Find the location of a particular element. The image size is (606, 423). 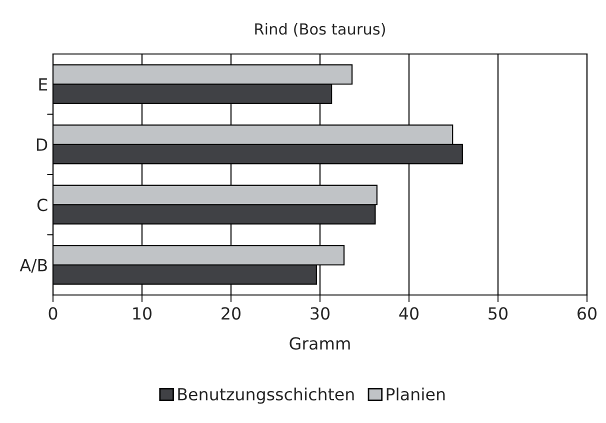

y-tick-label: D is located at coordinates (42, 144).